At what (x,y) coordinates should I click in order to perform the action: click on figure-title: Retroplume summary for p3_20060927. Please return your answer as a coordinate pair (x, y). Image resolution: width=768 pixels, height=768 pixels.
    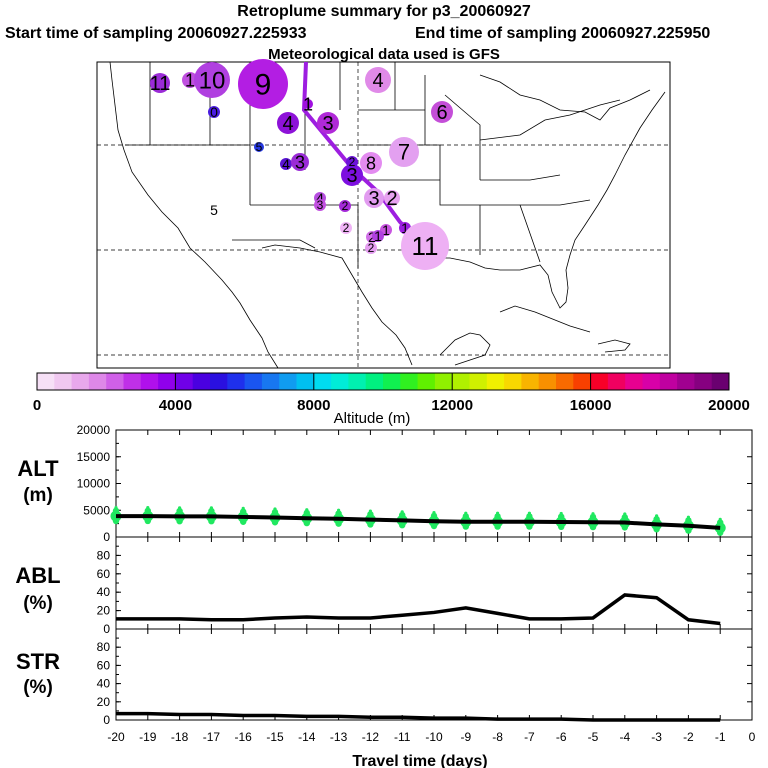
    Looking at the image, I should click on (384, 11).